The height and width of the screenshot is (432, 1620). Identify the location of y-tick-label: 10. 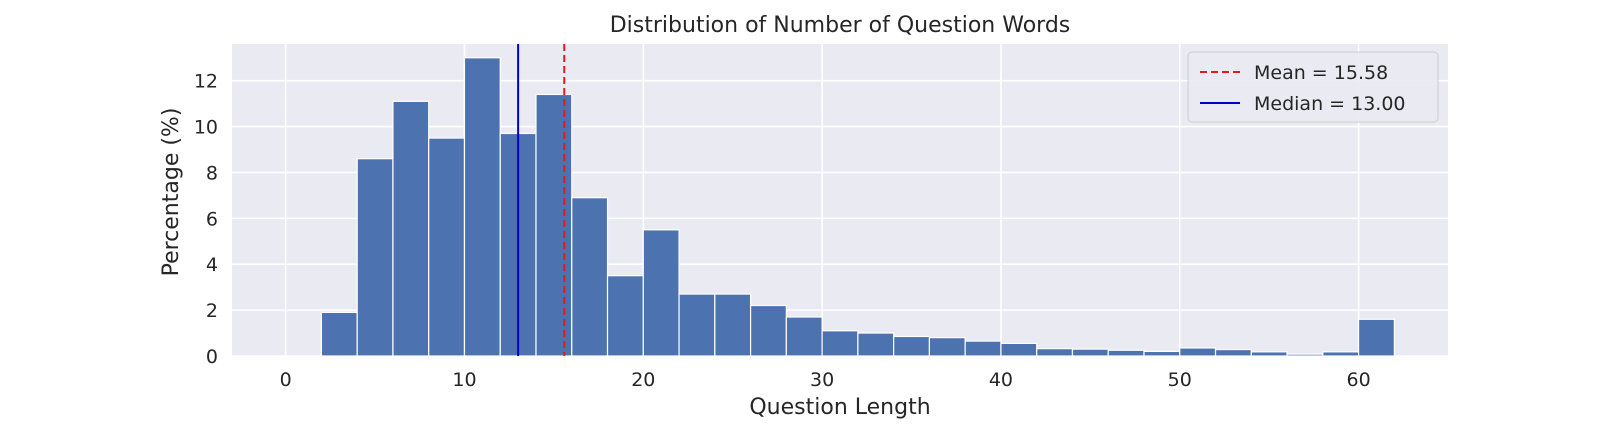
(206, 128).